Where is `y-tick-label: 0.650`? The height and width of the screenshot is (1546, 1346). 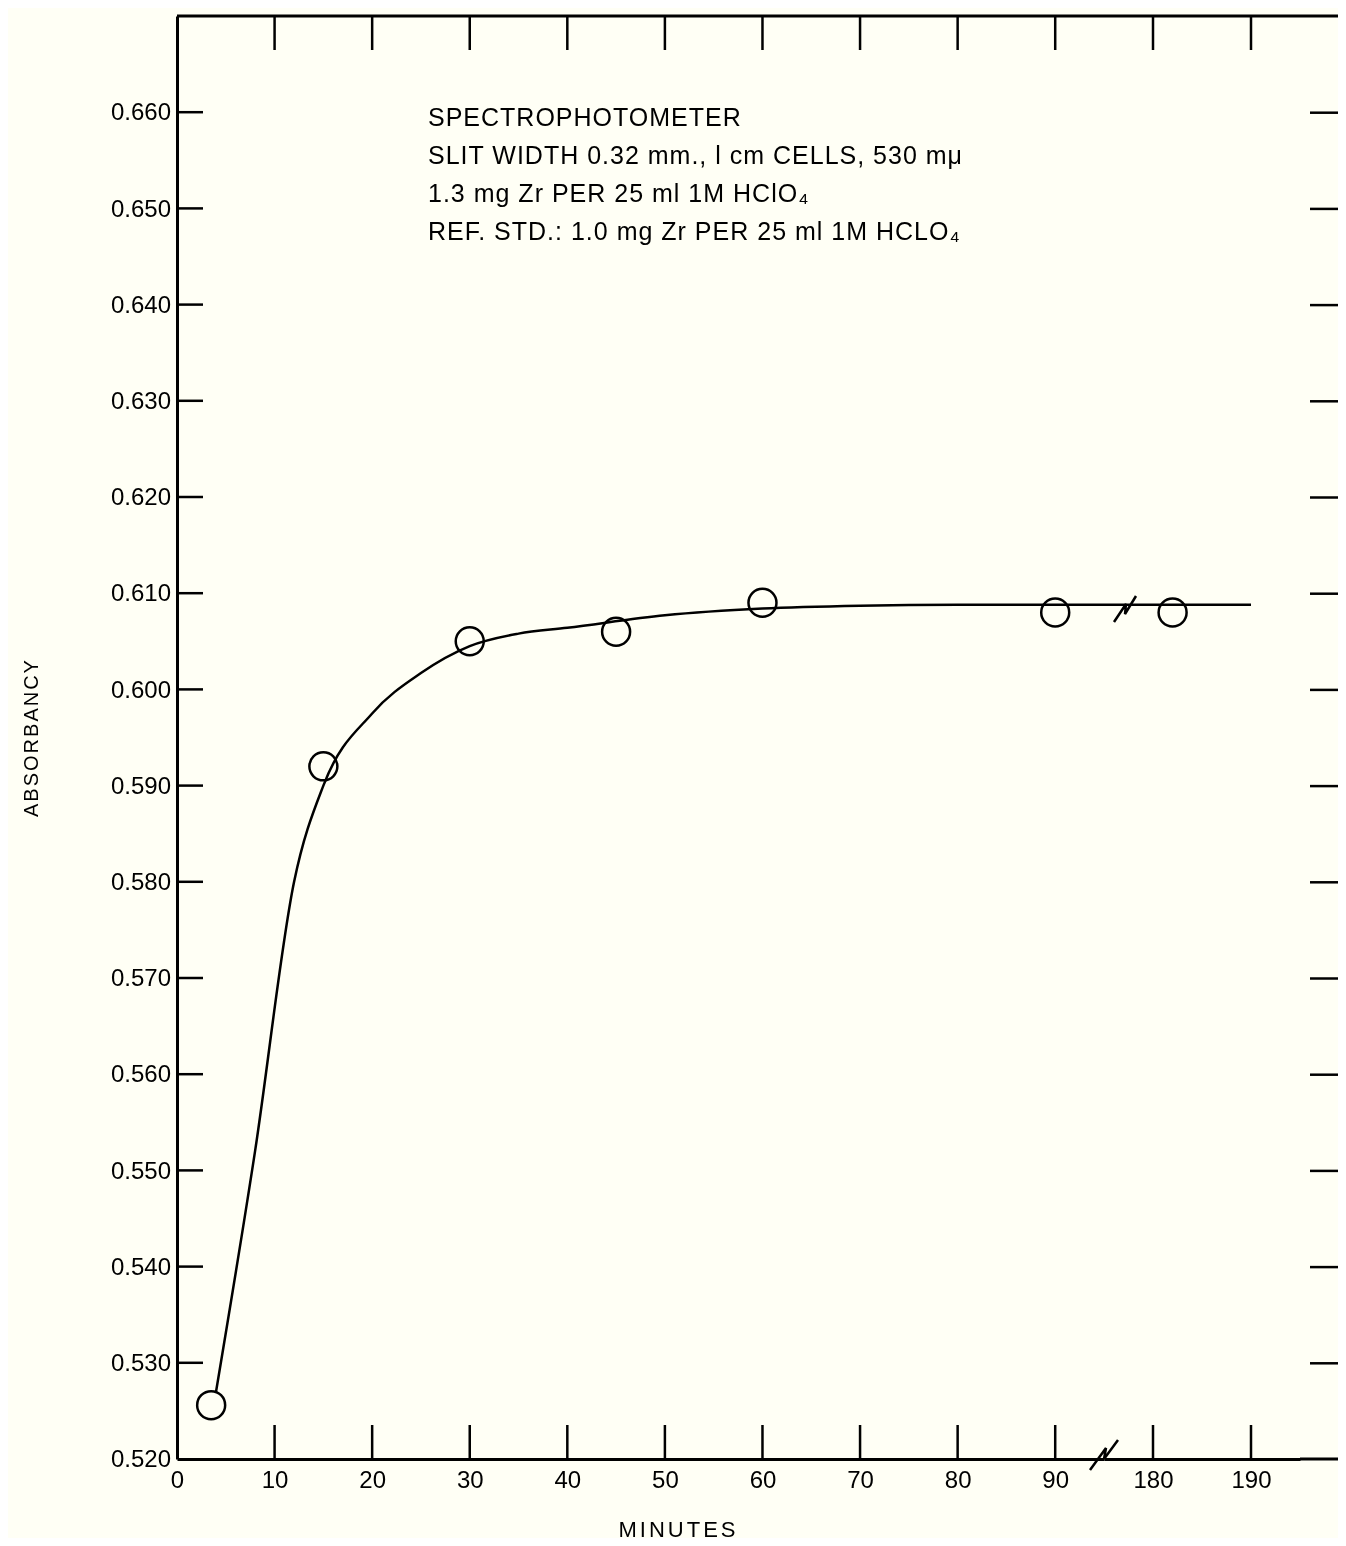
y-tick-label: 0.650 is located at coordinates (140, 208).